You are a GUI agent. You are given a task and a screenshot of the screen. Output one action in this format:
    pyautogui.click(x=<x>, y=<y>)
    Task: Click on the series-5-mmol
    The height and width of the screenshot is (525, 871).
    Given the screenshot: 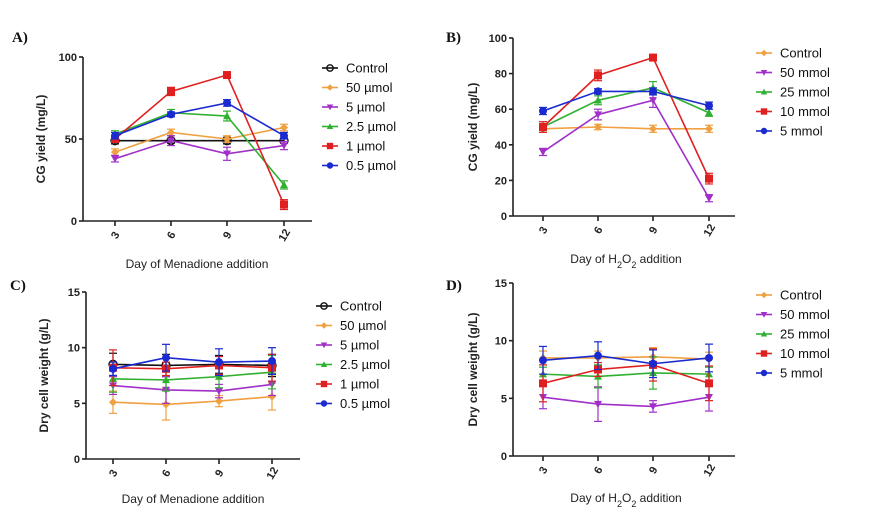 What is the action you would take?
    pyautogui.click(x=626, y=101)
    